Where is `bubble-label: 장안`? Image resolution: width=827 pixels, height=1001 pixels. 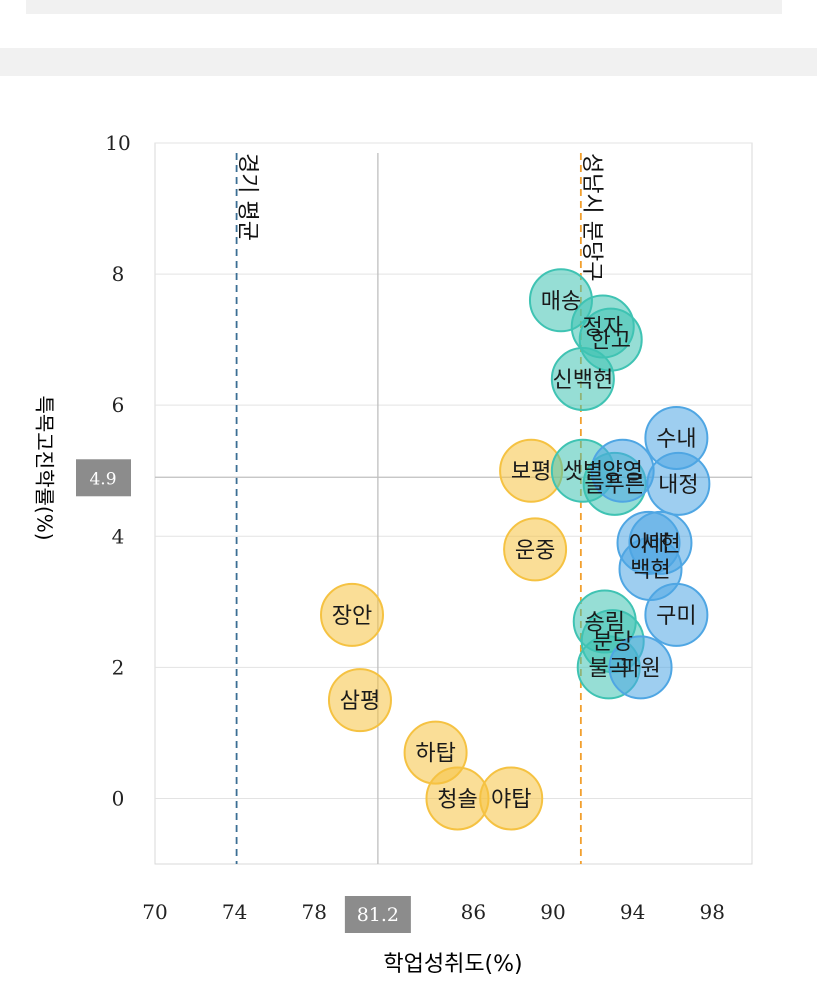
bubble-label: 장안 is located at coordinates (352, 616).